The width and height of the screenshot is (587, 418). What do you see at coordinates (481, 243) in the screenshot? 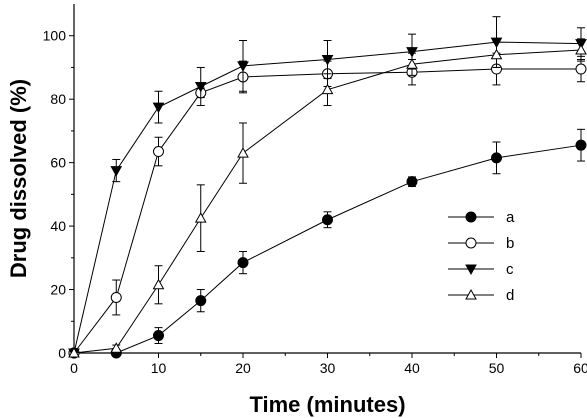
I see `legend-item-b: b` at bounding box center [481, 243].